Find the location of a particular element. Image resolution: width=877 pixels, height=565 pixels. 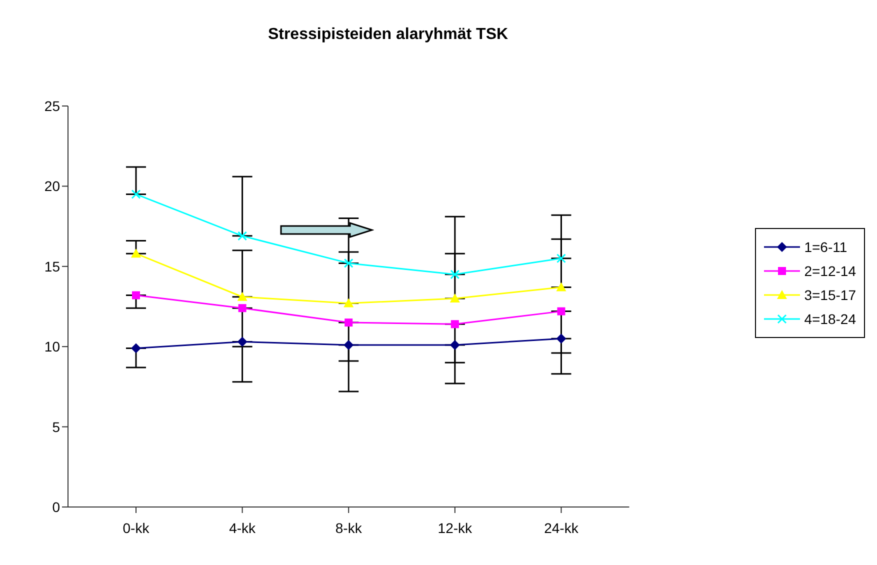

x-tick-label: 24-kk is located at coordinates (562, 528).